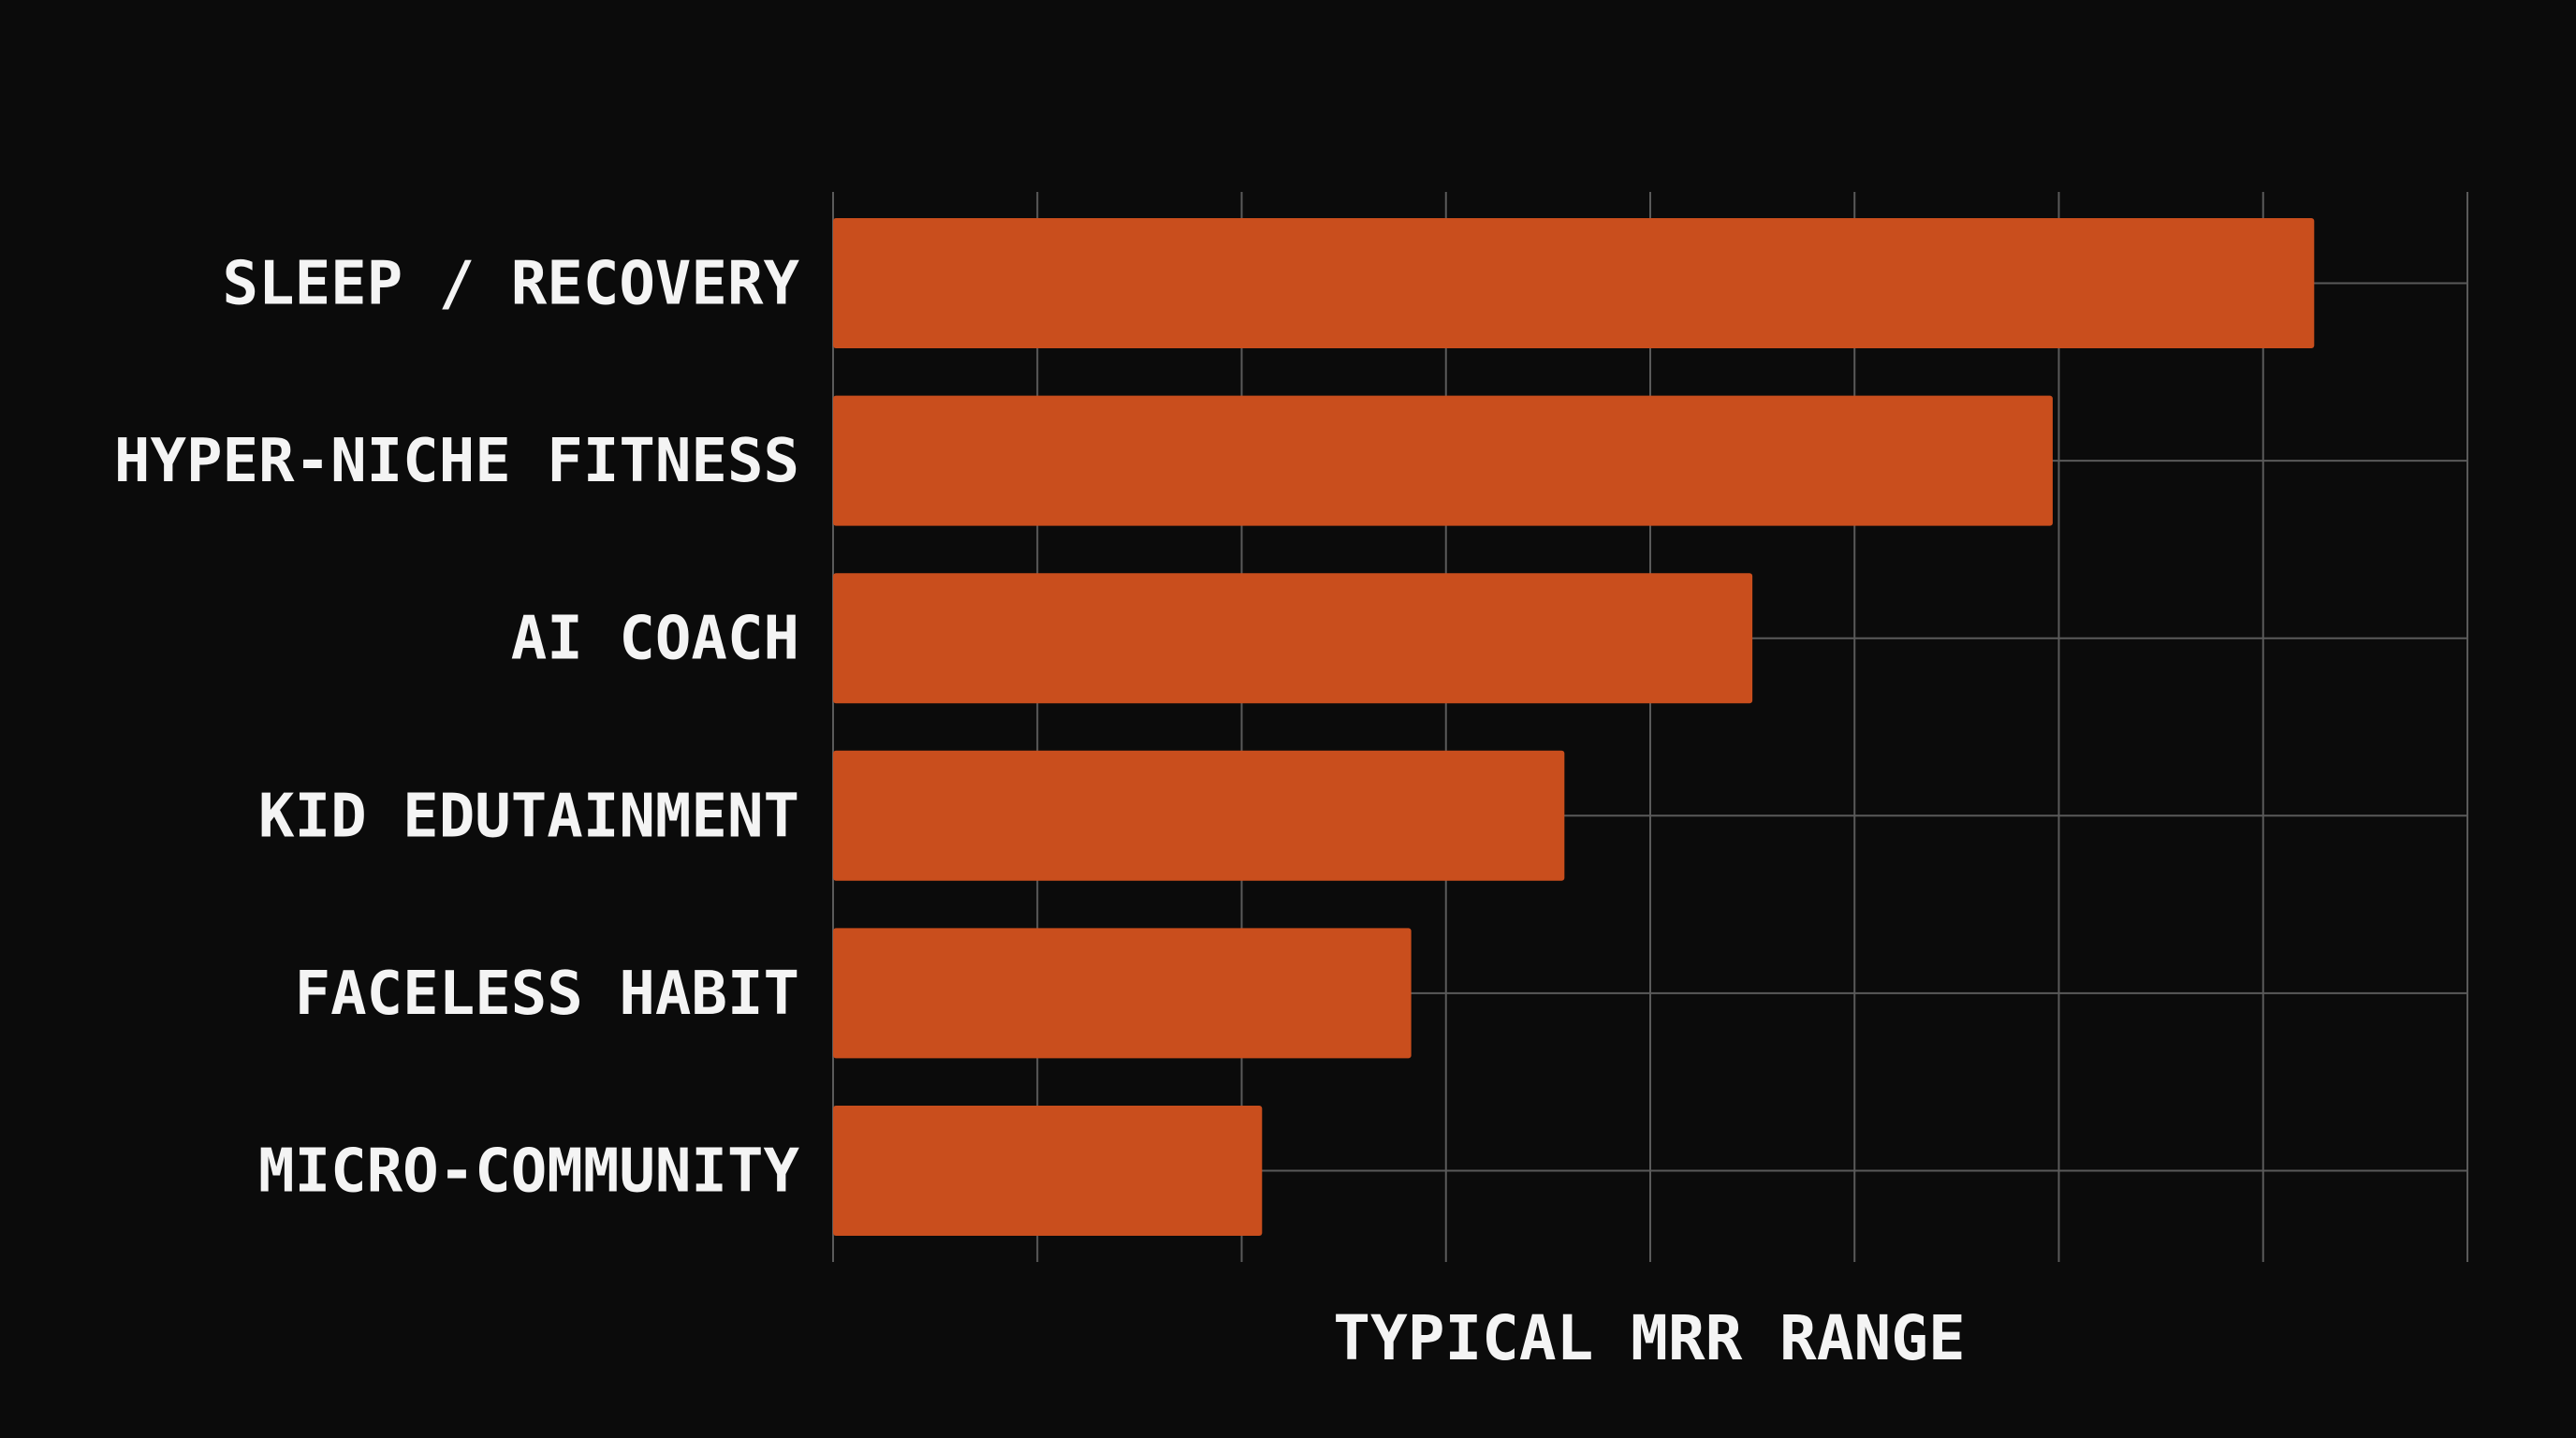  What do you see at coordinates (511, 284) in the screenshot?
I see `category-label: SLEEP / RECOVERY` at bounding box center [511, 284].